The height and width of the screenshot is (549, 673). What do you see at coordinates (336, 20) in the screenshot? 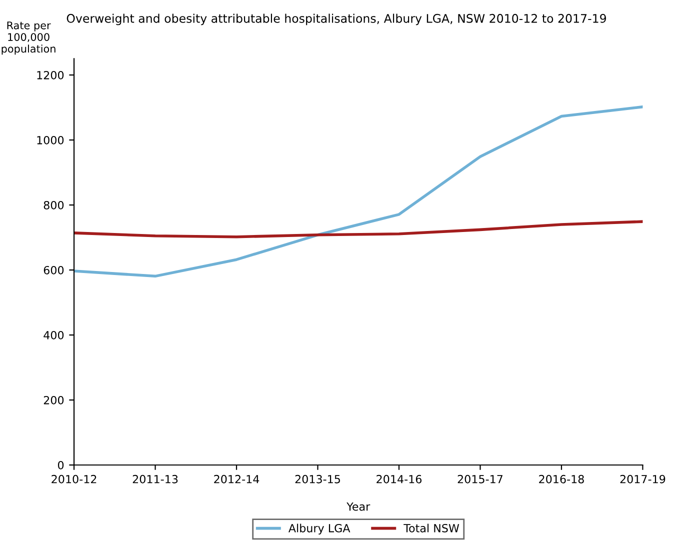
I see `chart-title: Overweight and obesity attributable hospitalisations, Albury LGA, NSW 2010-12 to 2017-19` at bounding box center [336, 20].